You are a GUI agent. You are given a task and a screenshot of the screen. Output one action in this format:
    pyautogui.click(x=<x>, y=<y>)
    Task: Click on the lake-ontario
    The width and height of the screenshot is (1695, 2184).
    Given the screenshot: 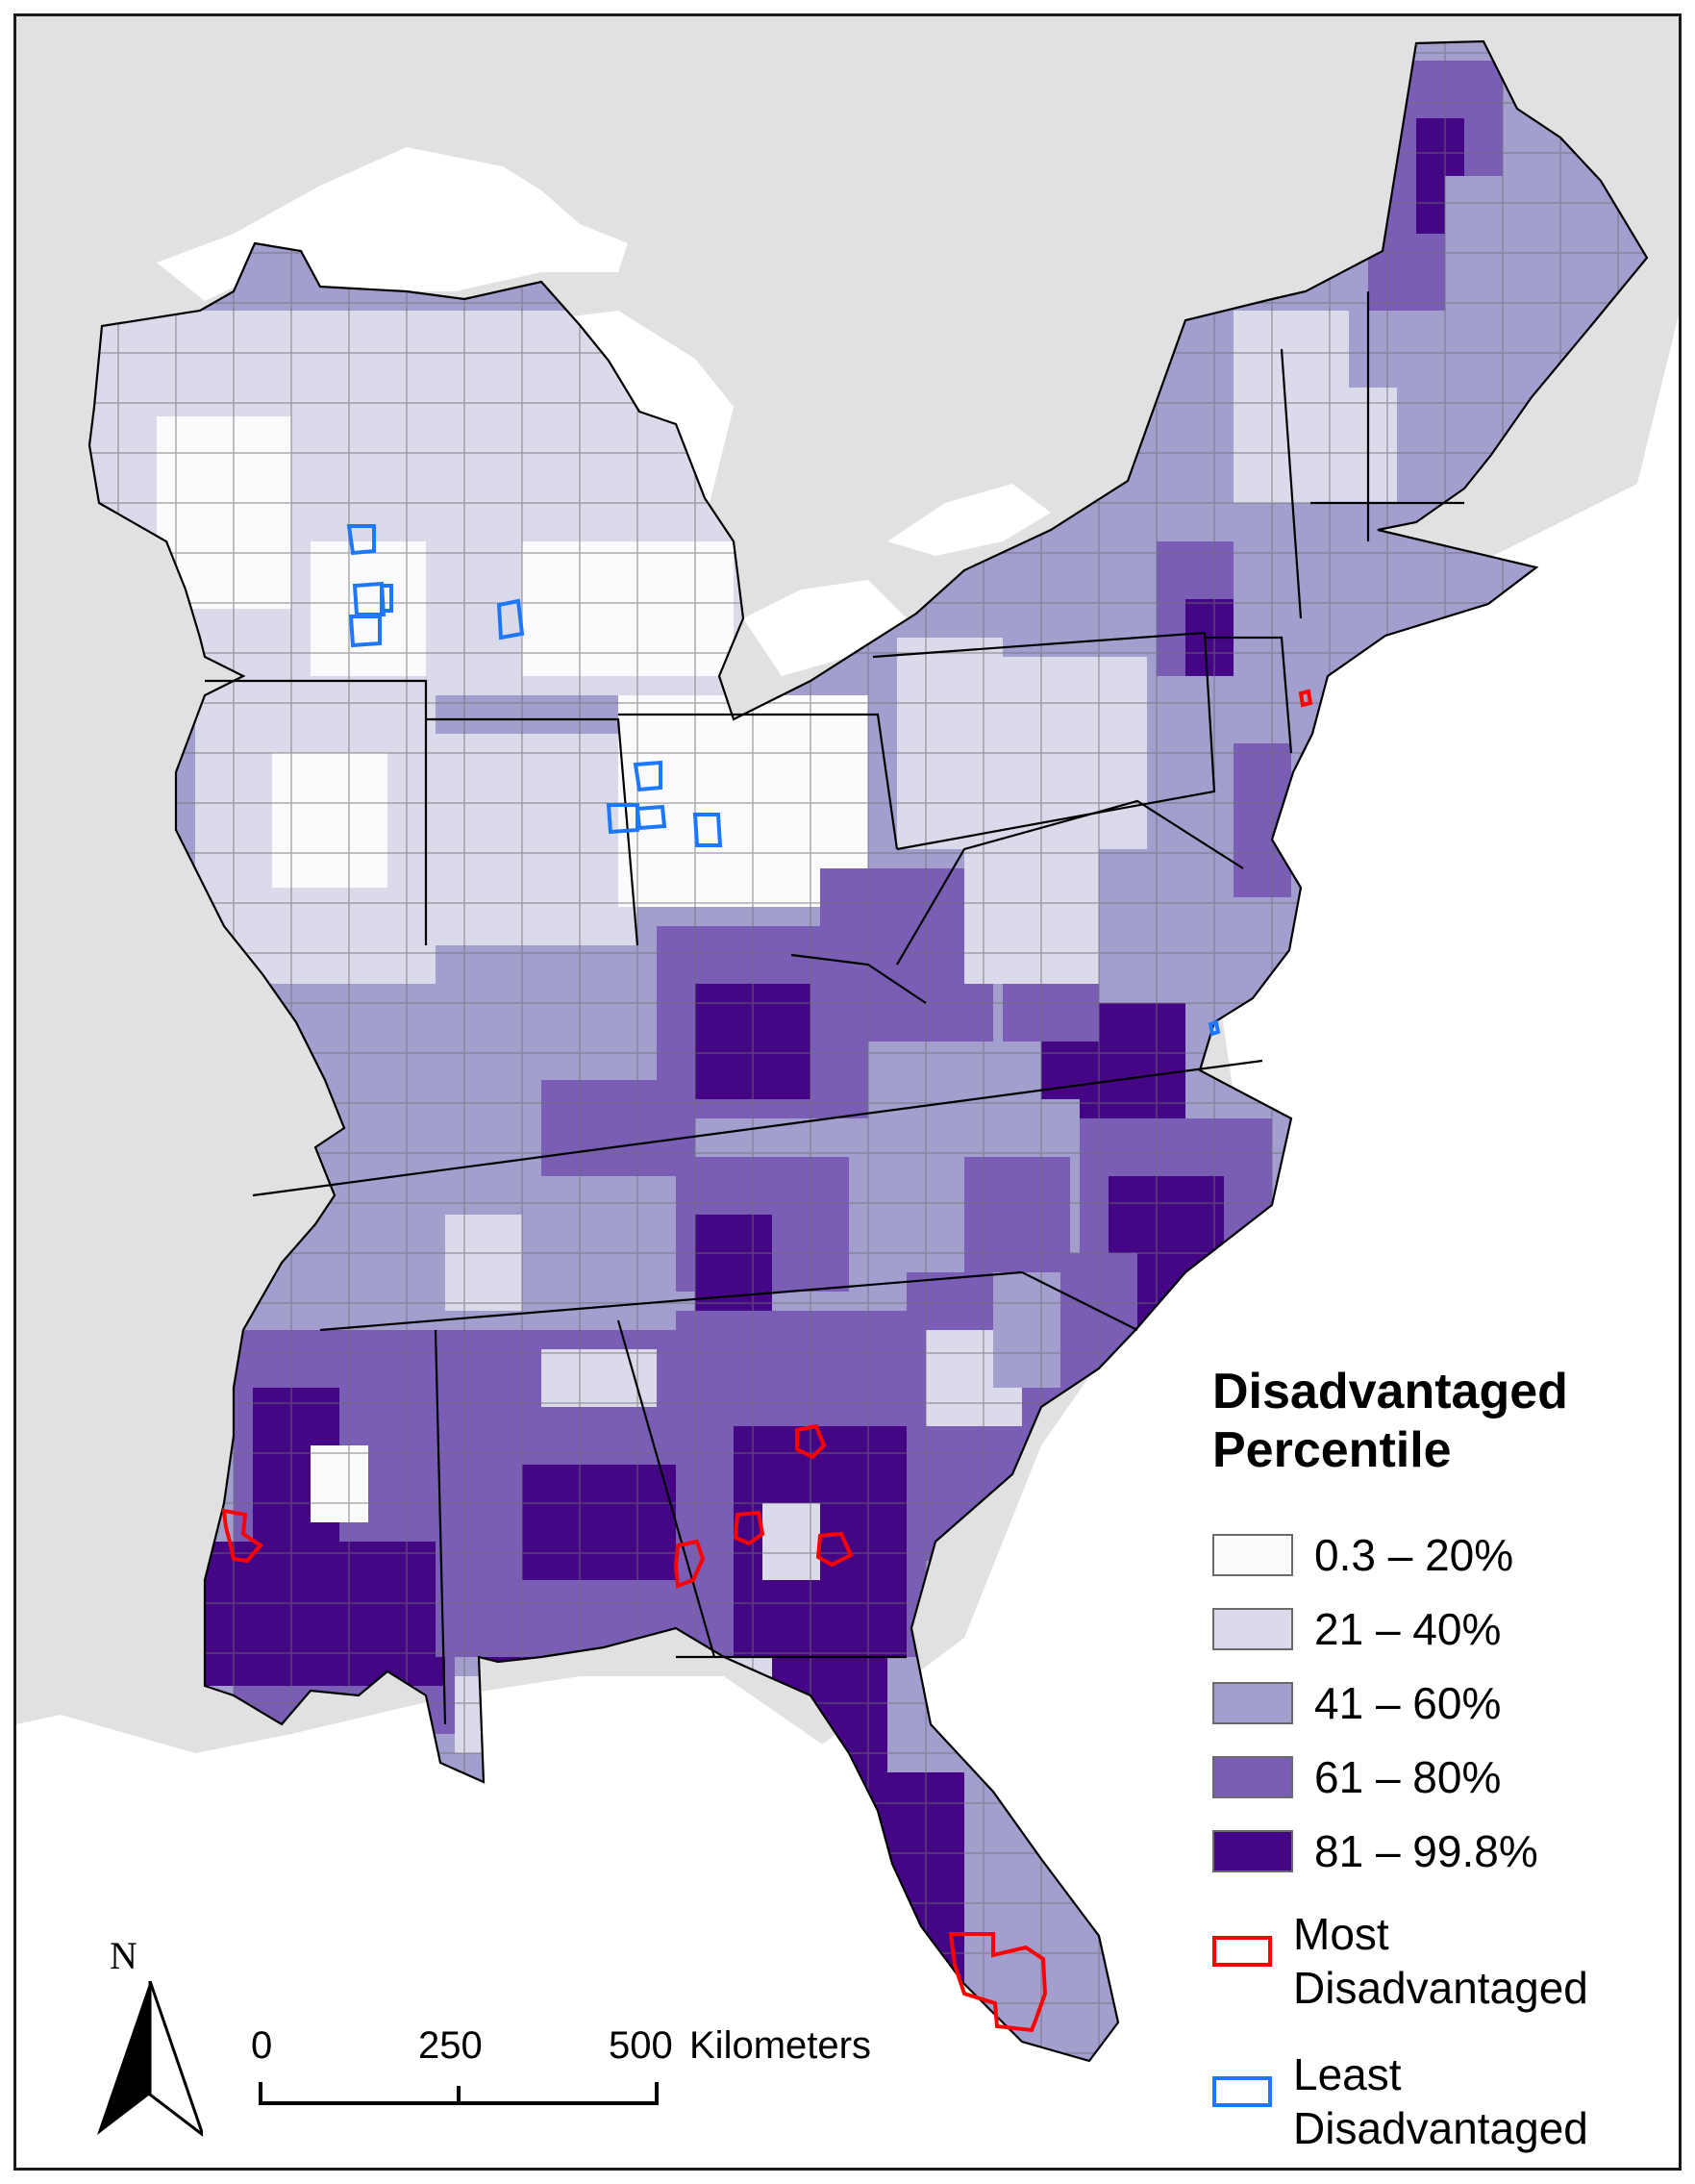 What is the action you would take?
    pyautogui.click(x=969, y=520)
    